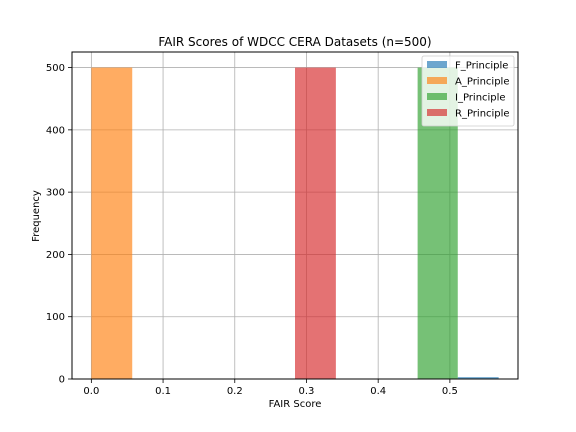 This screenshot has height=432, width=576. What do you see at coordinates (91, 391) in the screenshot?
I see `x-tick-label: 0.0` at bounding box center [91, 391].